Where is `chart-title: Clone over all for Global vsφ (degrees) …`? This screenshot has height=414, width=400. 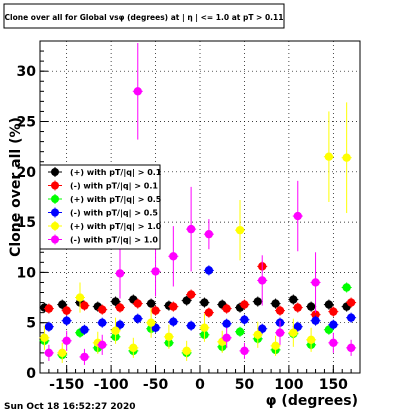
chart-title: Clone over all for Global vsφ (degrees) … is located at coordinates (144, 18).